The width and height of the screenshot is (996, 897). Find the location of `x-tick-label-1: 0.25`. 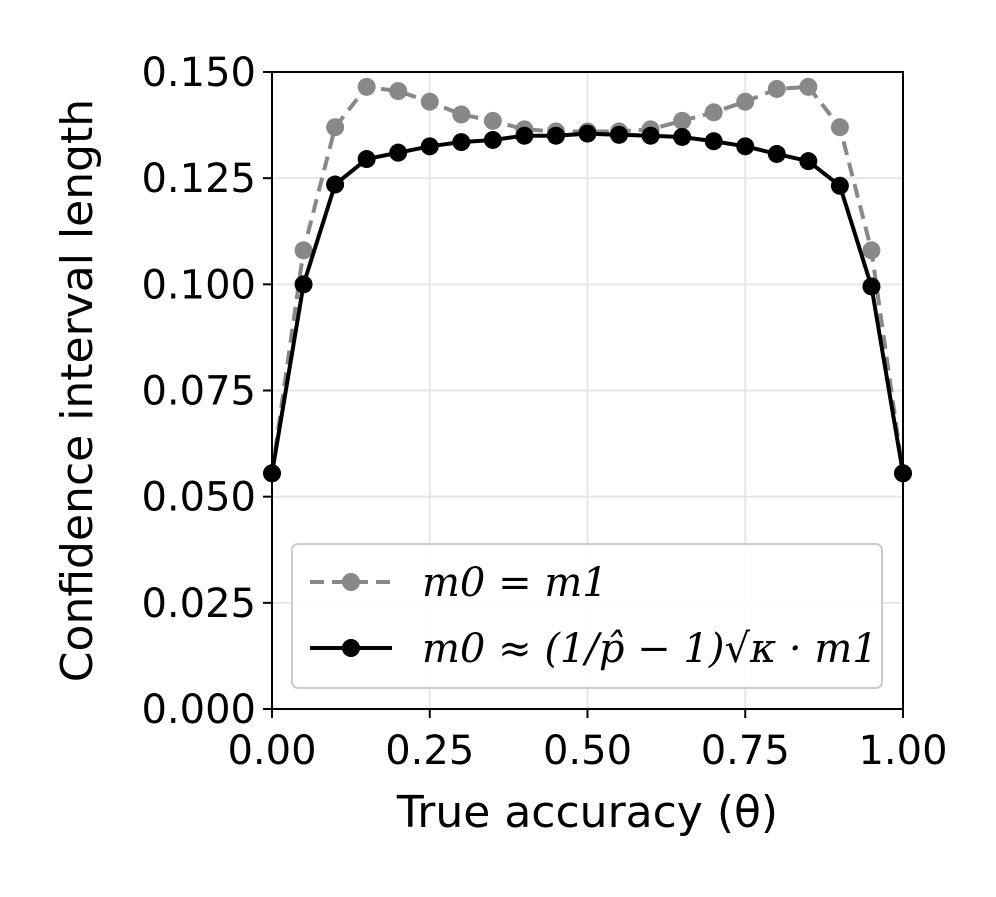

x-tick-label-1: 0.25 is located at coordinates (429, 751).